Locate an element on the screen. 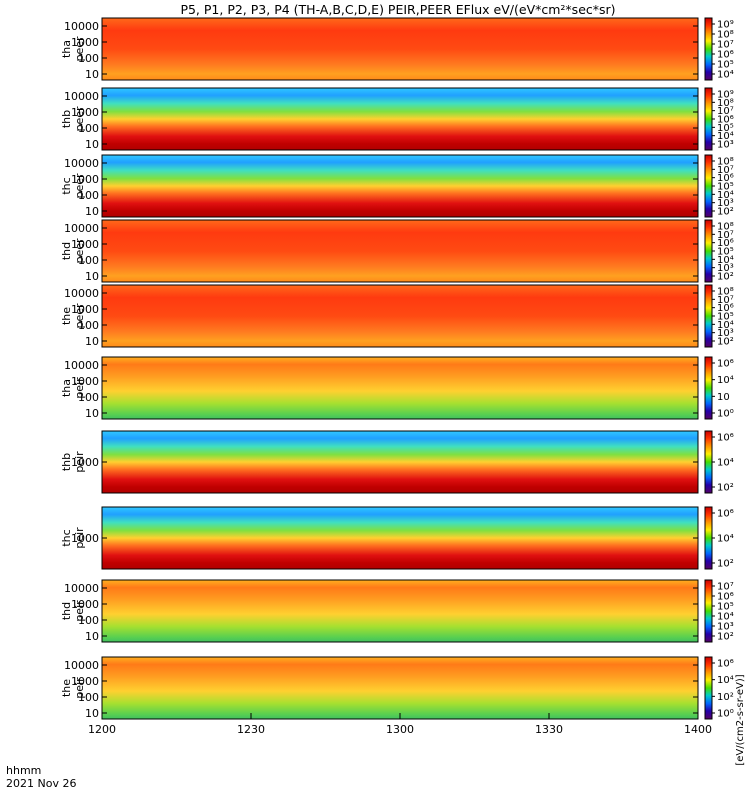  panel-thc-peir: 1000thc peir 10⁶ 10⁴ 10² is located at coordinates (397, 538).